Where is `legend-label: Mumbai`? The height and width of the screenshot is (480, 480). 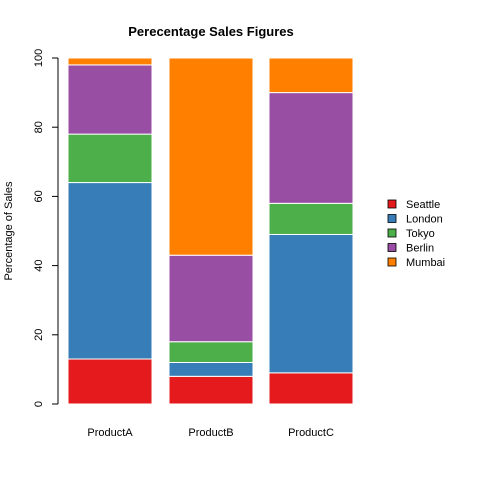 legend-label: Mumbai is located at coordinates (425, 263).